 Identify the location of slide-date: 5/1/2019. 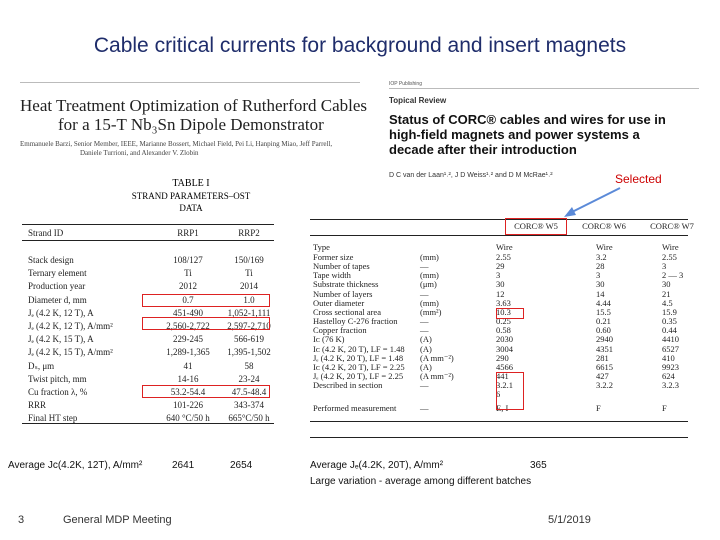
(569, 520).